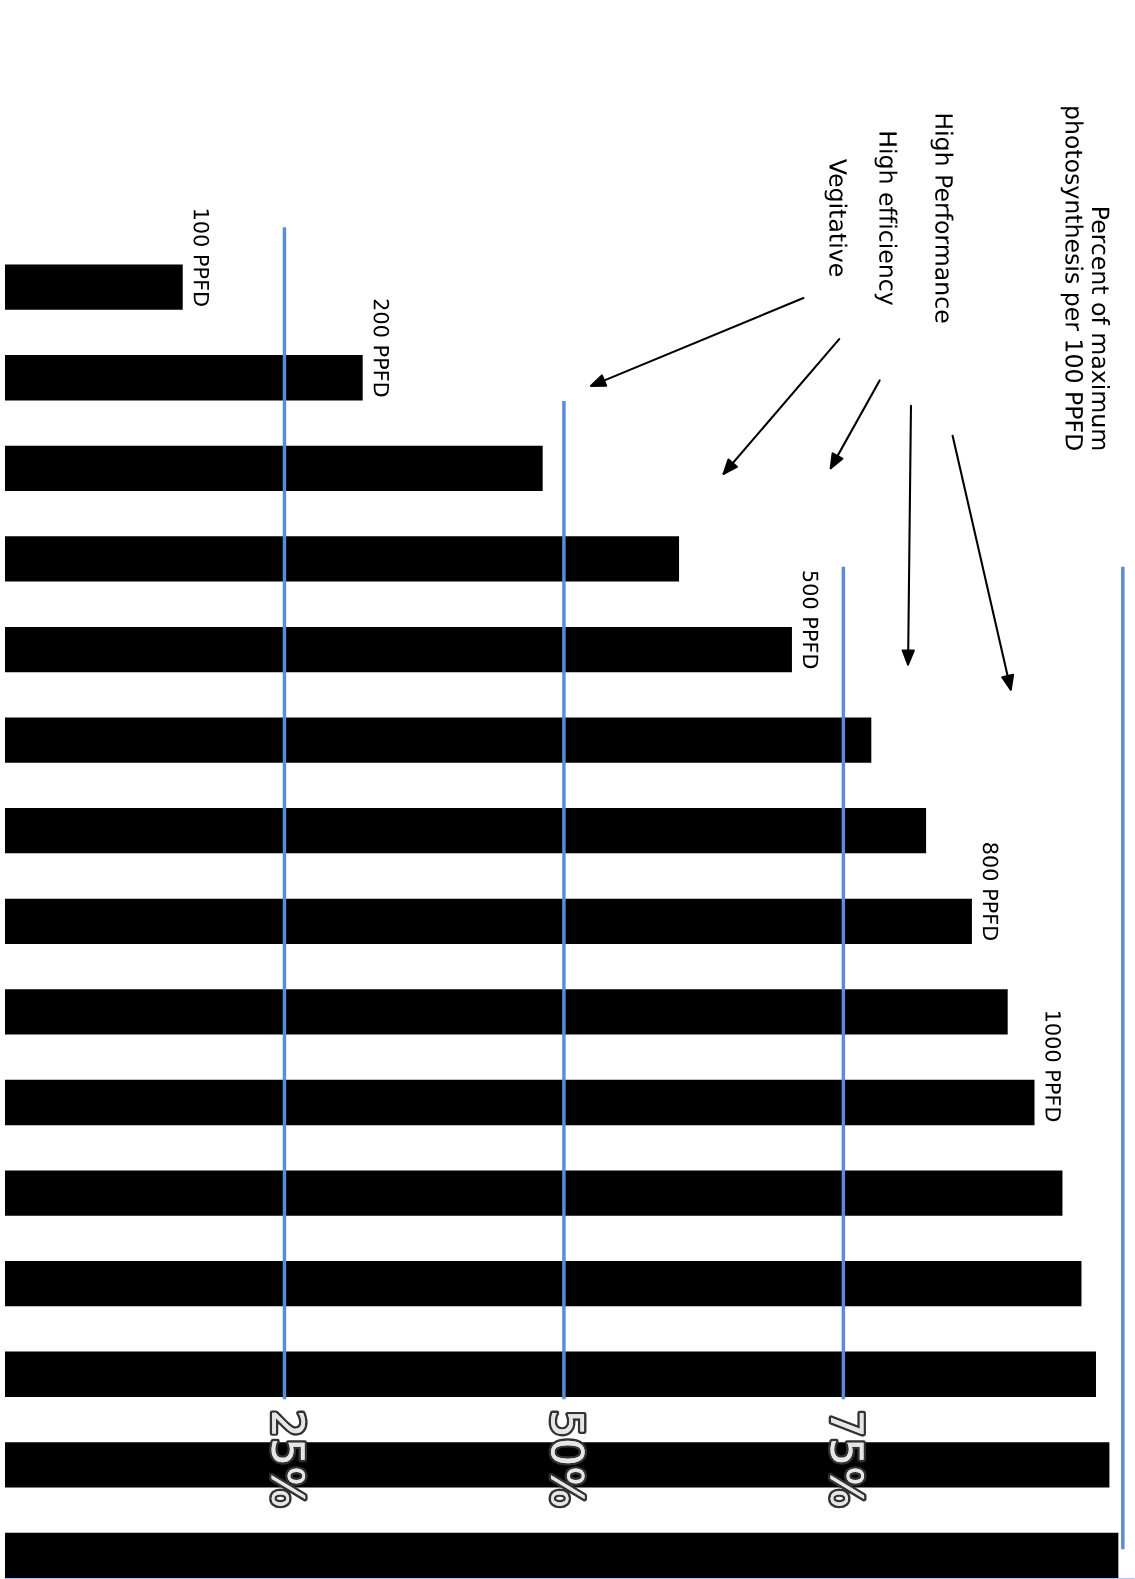 This screenshot has width=1135, height=1579. Describe the element at coordinates (836, 217) in the screenshot. I see `annotation: Vegitative` at that location.